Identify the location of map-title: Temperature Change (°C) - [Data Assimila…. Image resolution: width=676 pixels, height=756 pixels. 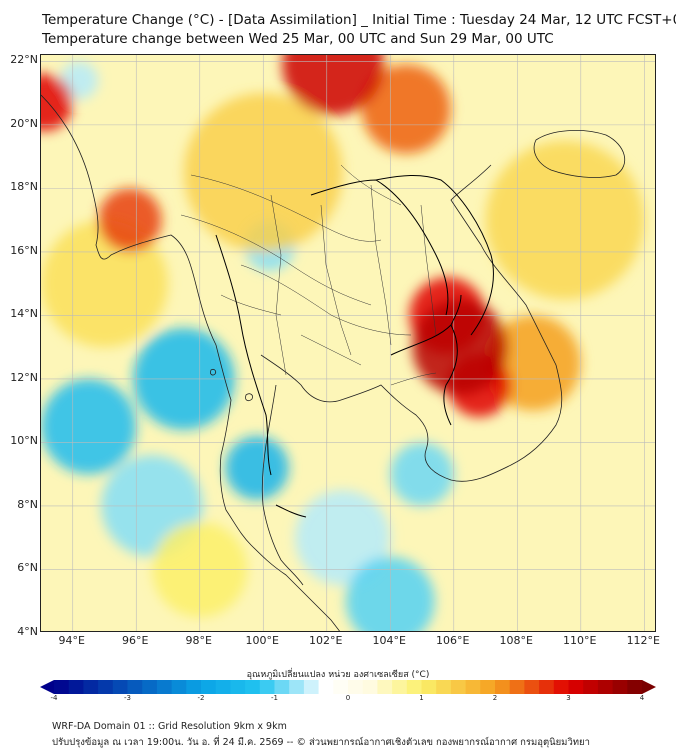
(359, 20).